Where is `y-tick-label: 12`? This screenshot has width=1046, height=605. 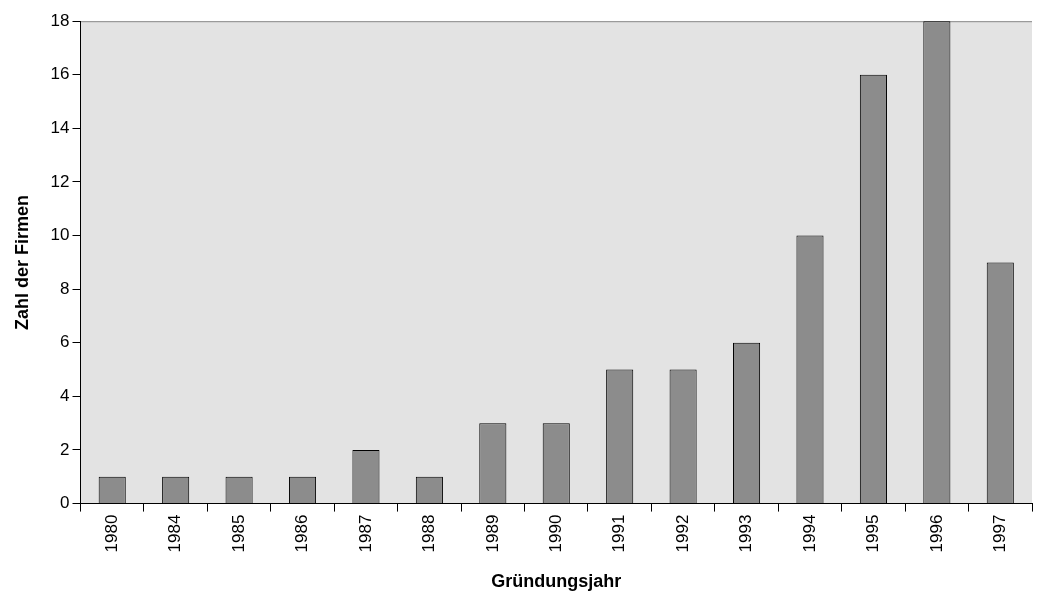 y-tick-label: 12 is located at coordinates (60, 181).